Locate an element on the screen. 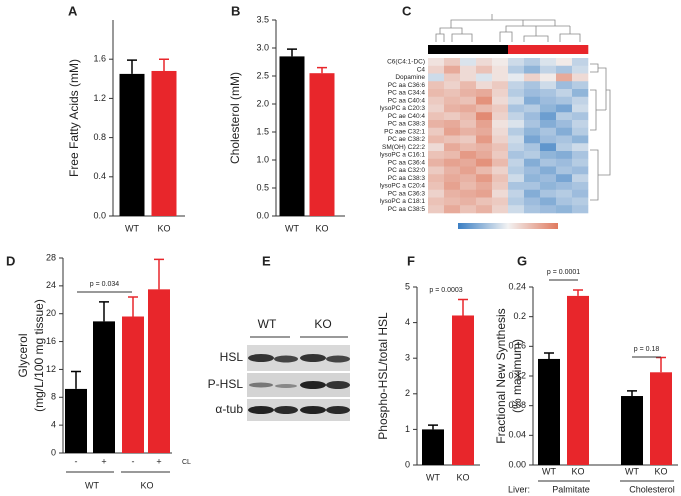 The width and height of the screenshot is (681, 496). condition-label: CL is located at coordinates (186, 462).